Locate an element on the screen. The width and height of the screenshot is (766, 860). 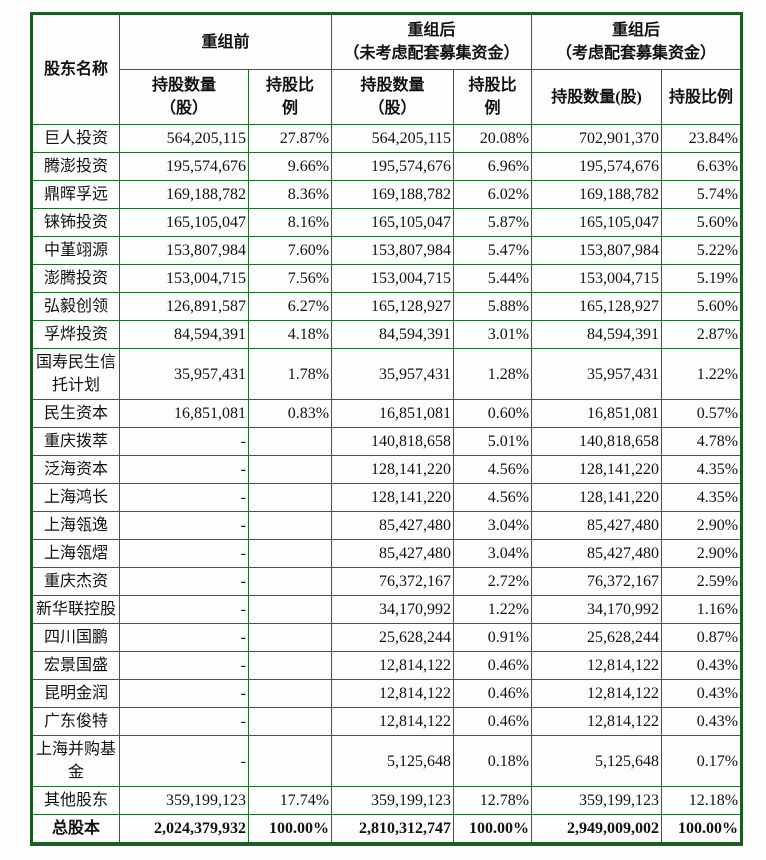
post-fund-qty-cell: 359,199,123 is located at coordinates (597, 800).